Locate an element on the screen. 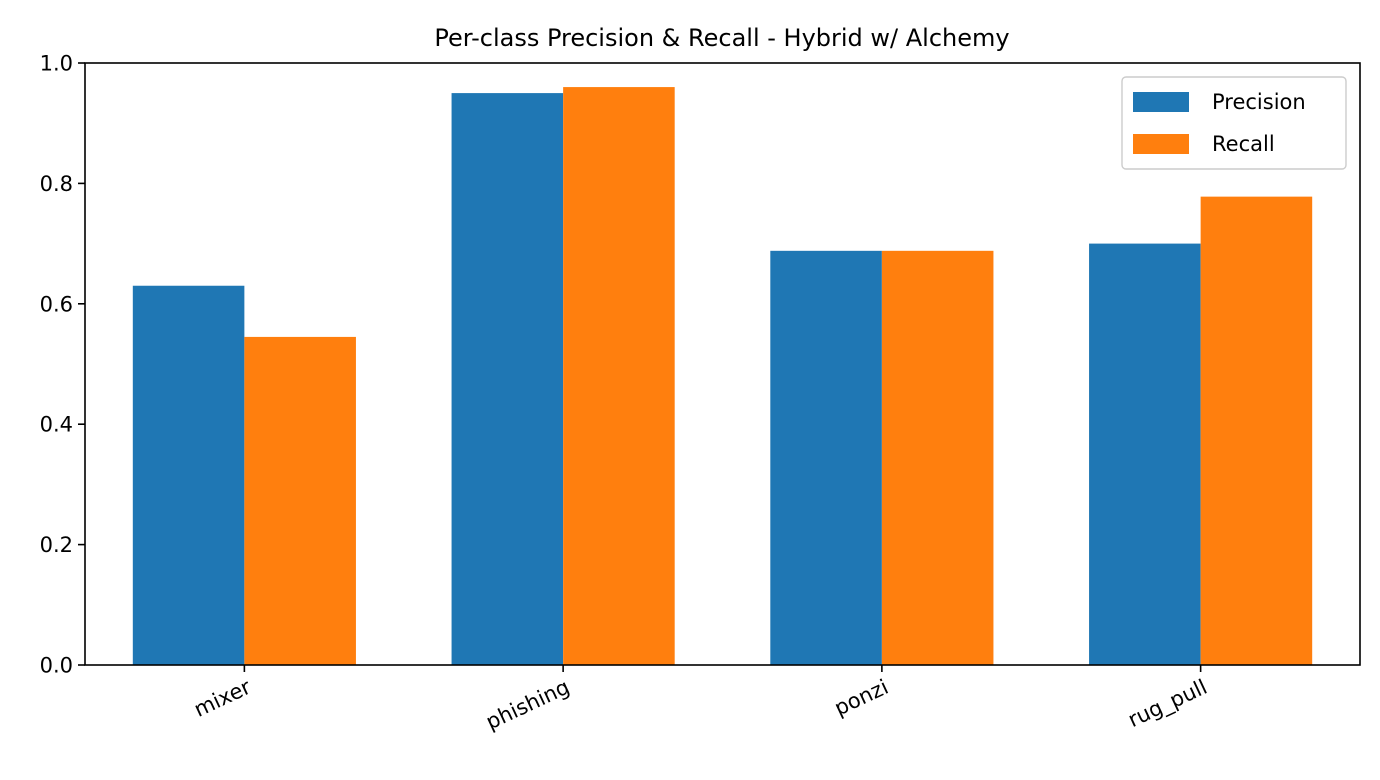 The width and height of the screenshot is (1380, 780). y-tick-label: 0.8 is located at coordinates (56, 184).